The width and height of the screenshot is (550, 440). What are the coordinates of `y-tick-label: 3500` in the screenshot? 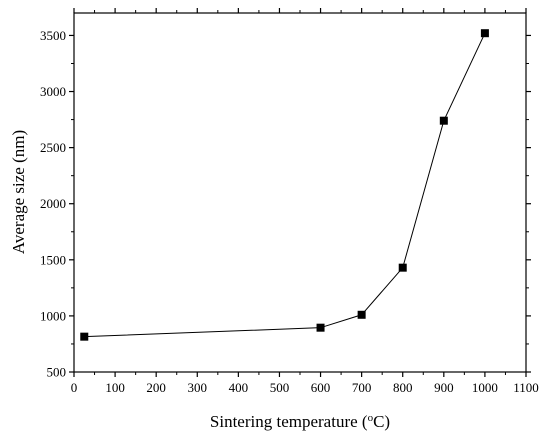 It's located at (53, 35).